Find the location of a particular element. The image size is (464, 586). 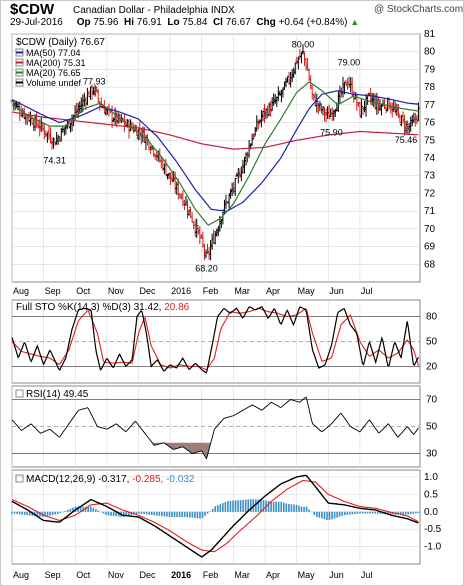

price-axis-tick: 75 is located at coordinates (430, 140).